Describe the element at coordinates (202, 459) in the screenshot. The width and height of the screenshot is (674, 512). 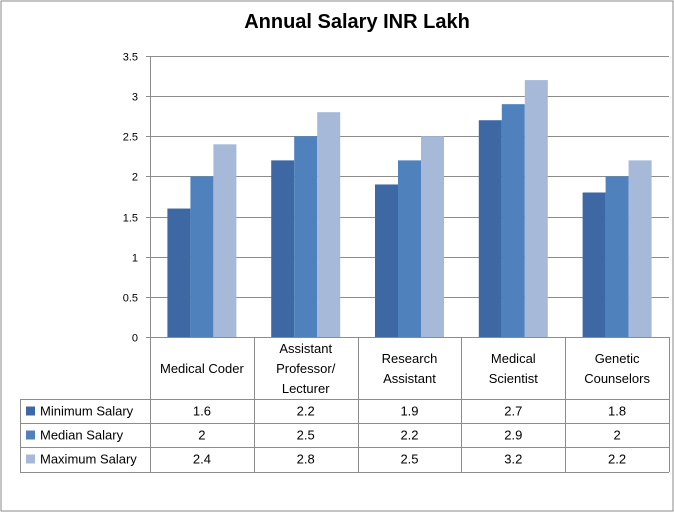
I see `data-label: 2.4` at that location.